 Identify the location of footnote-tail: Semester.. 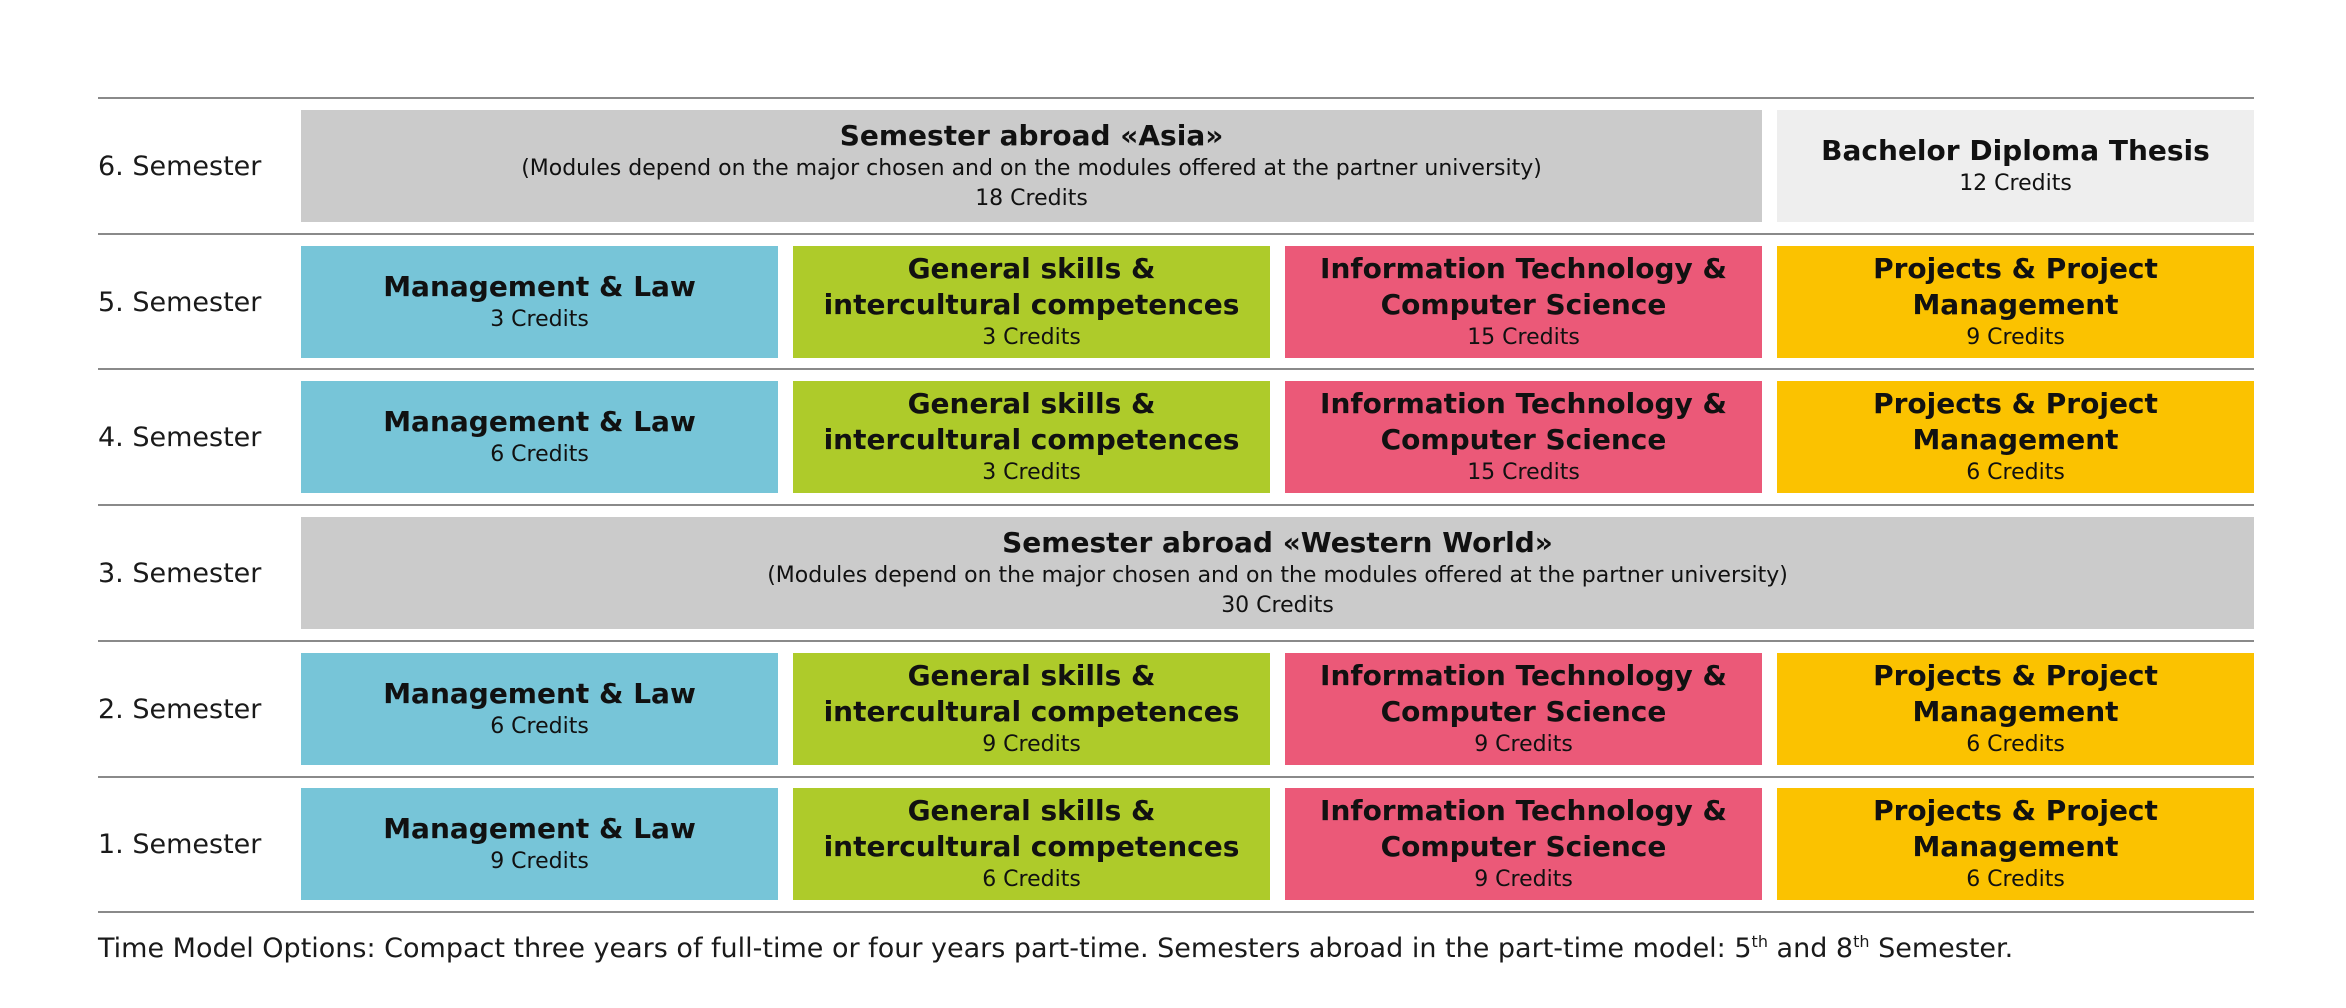
(1941, 948).